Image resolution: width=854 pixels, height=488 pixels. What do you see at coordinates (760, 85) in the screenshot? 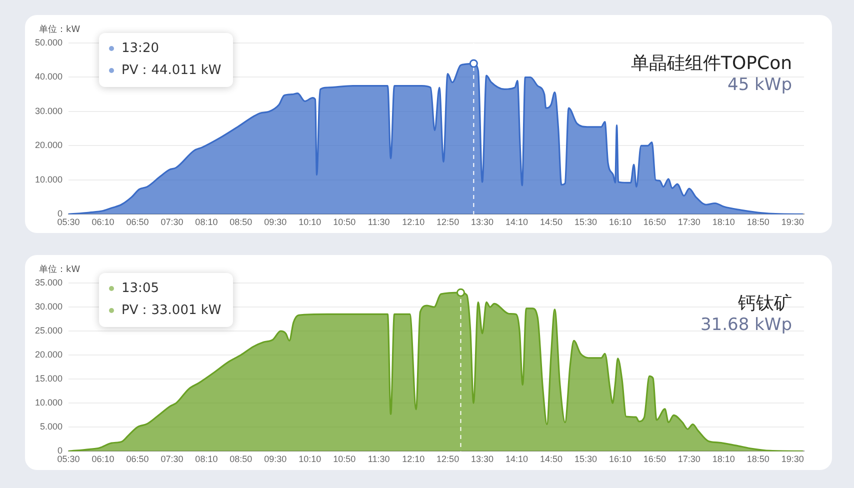
I see `text: 45 kWp` at bounding box center [760, 85].